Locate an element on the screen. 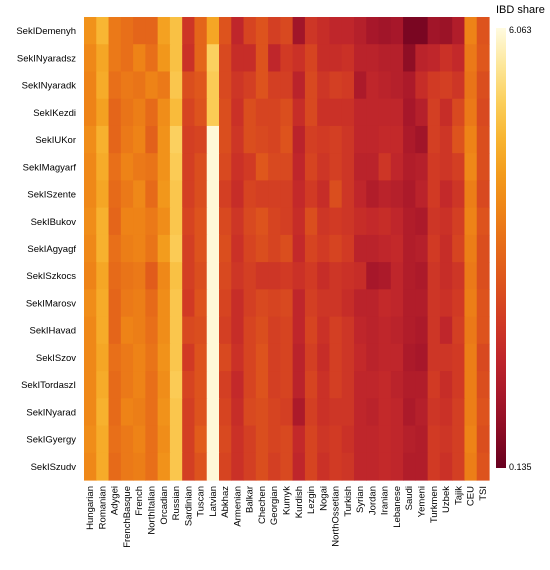 The image size is (550, 570). column-label: Turkish is located at coordinates (348, 501).